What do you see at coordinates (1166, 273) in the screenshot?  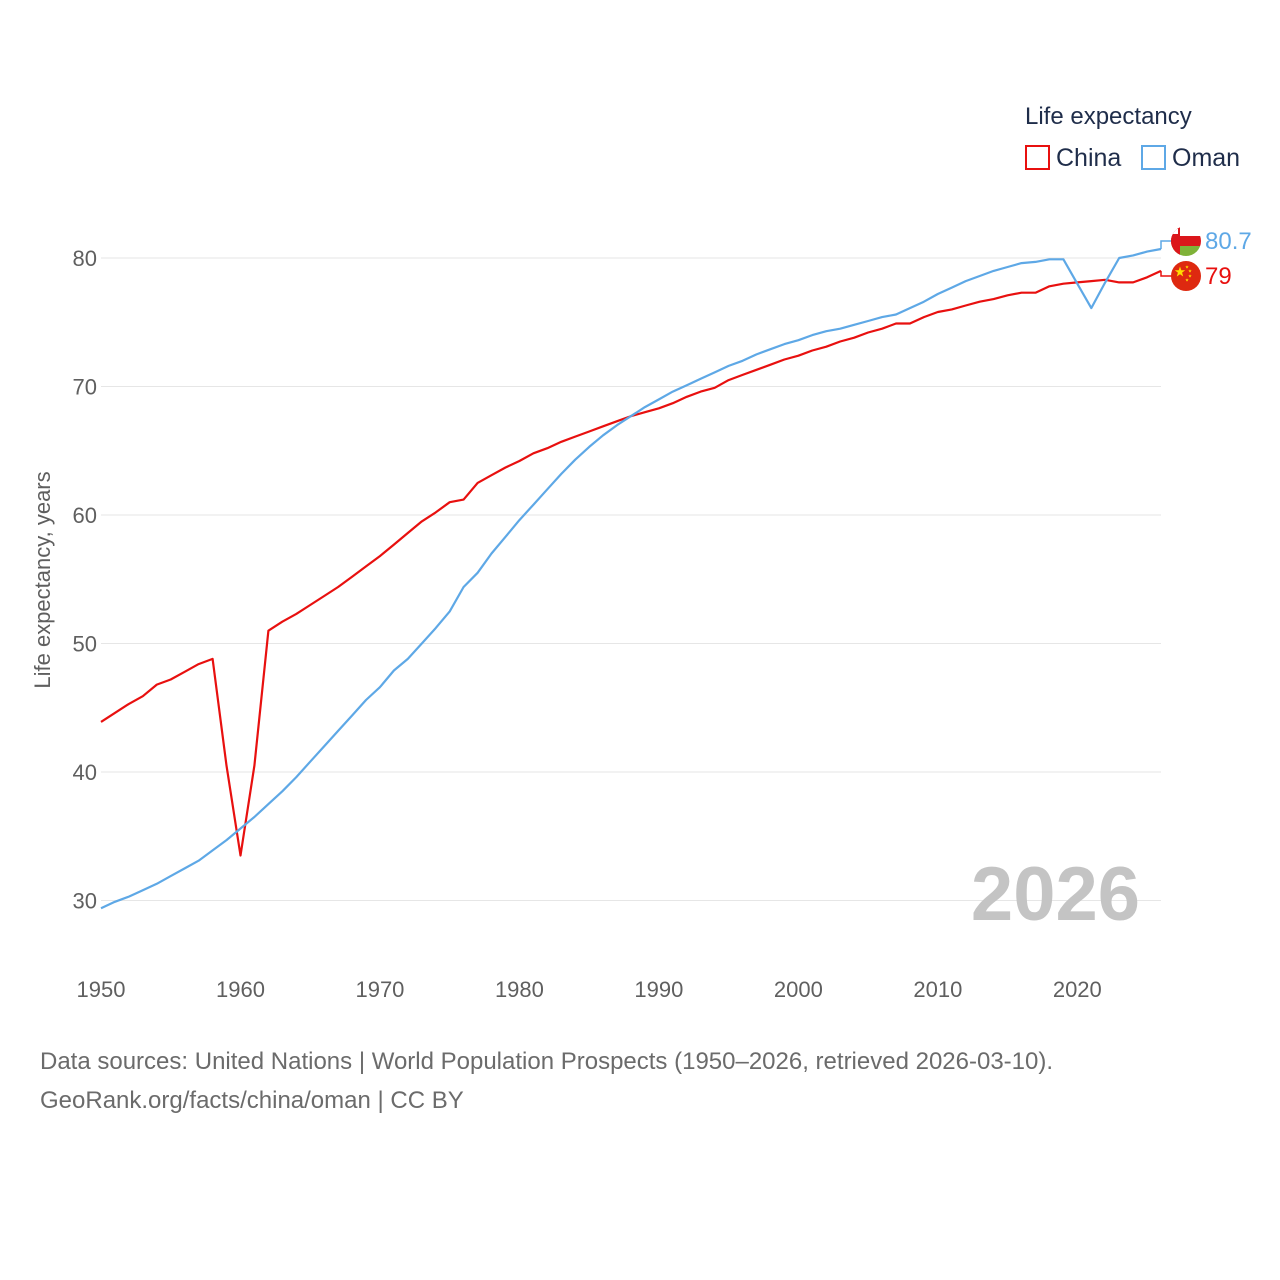 I see `end-connector-china` at bounding box center [1166, 273].